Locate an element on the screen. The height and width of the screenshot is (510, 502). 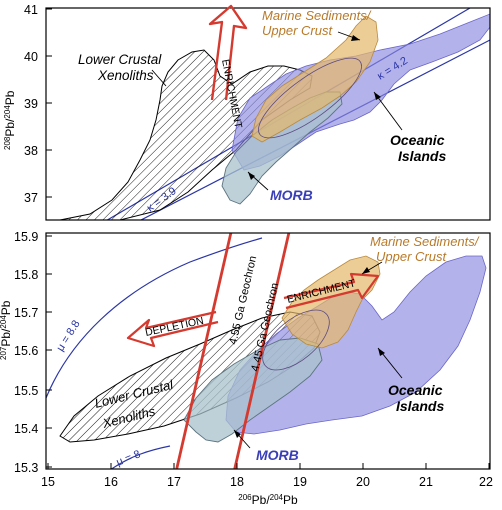
bottom-y-tick-15.4: 15.4 is located at coordinates (26, 429).